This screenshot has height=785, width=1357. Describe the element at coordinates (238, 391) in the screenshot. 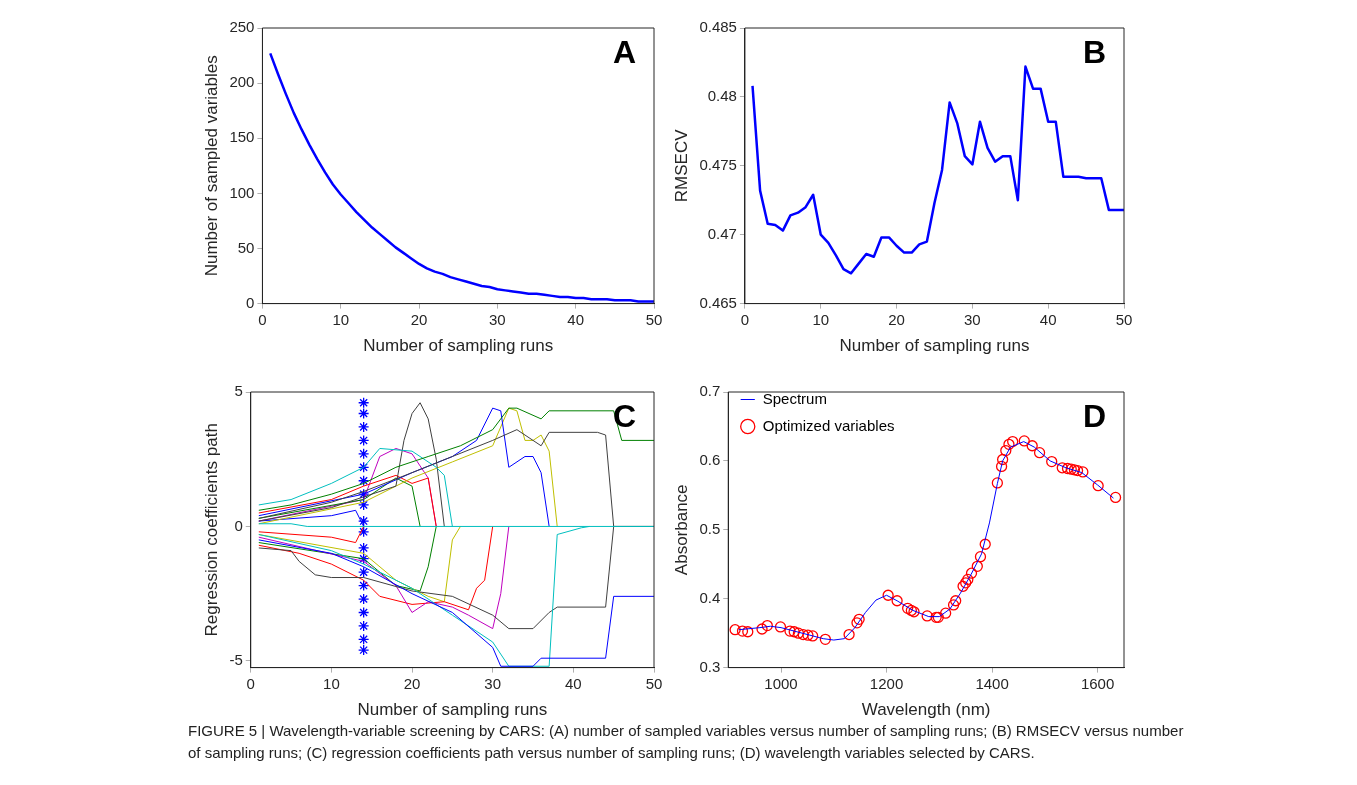

I see `y-tick-label: 5` at that location.